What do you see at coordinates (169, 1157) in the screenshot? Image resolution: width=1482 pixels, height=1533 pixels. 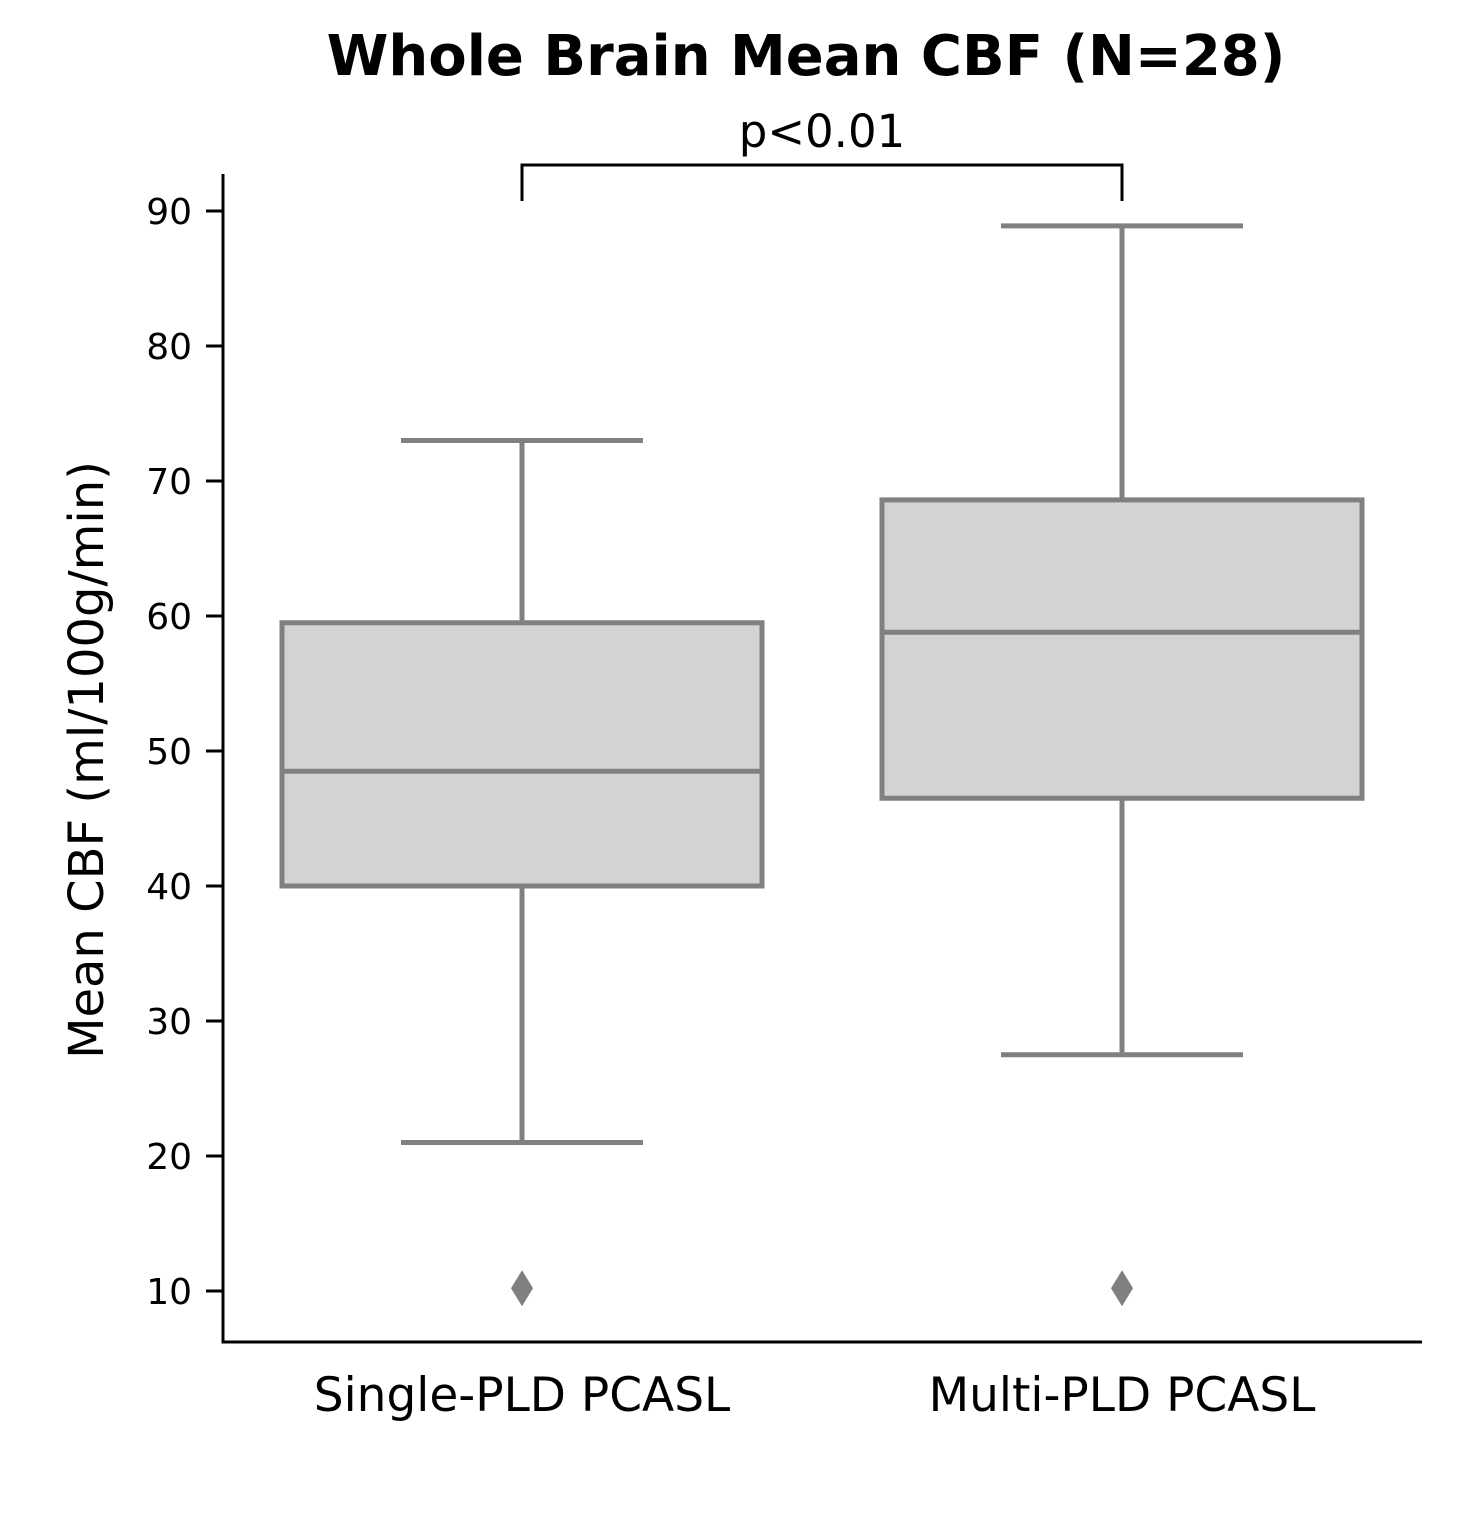 I see `y-tick-label: 20` at bounding box center [169, 1157].